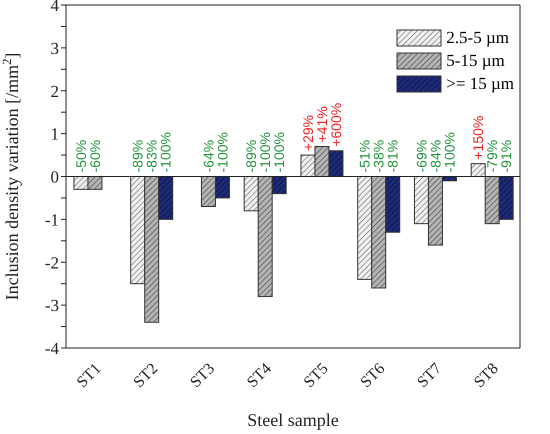 The image size is (550, 434). Describe the element at coordinates (54, 134) in the screenshot. I see `y-tick-label: 1` at that location.